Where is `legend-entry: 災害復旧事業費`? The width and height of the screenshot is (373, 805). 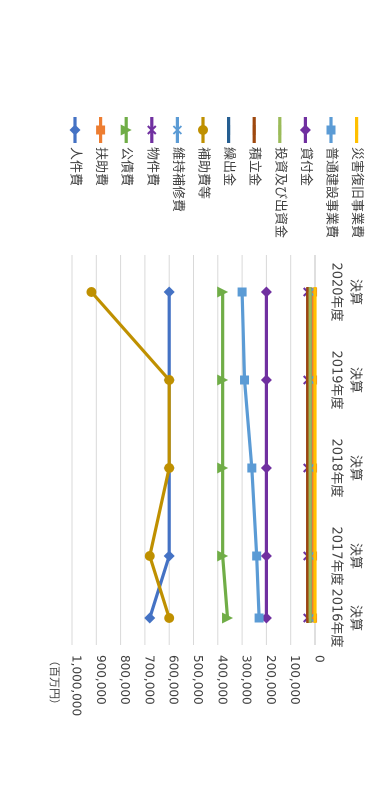
legend-entry: 災害復旧事業費 is located at coordinates (357, 177).